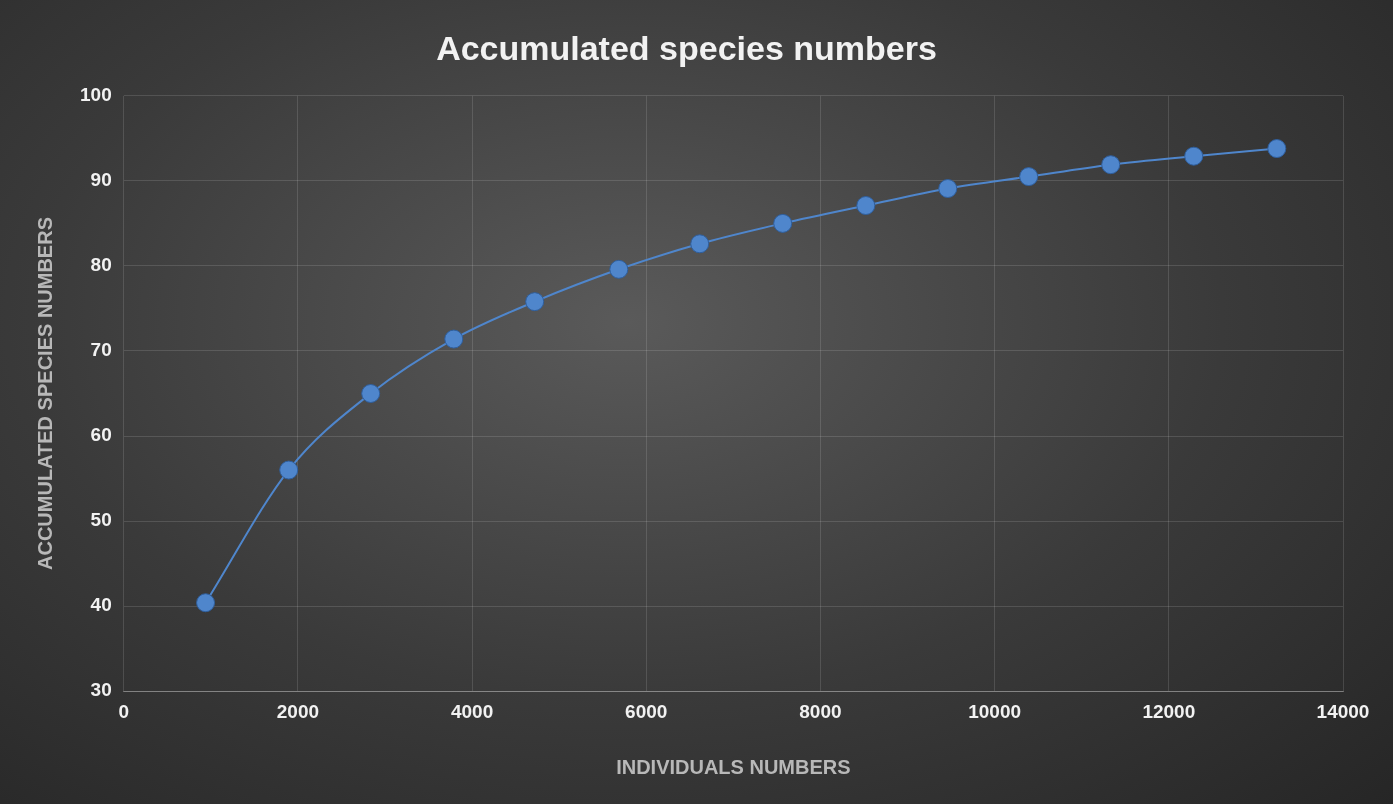 This screenshot has width=1393, height=804. What do you see at coordinates (472, 711) in the screenshot?
I see `x-tick-label: 4000` at bounding box center [472, 711].